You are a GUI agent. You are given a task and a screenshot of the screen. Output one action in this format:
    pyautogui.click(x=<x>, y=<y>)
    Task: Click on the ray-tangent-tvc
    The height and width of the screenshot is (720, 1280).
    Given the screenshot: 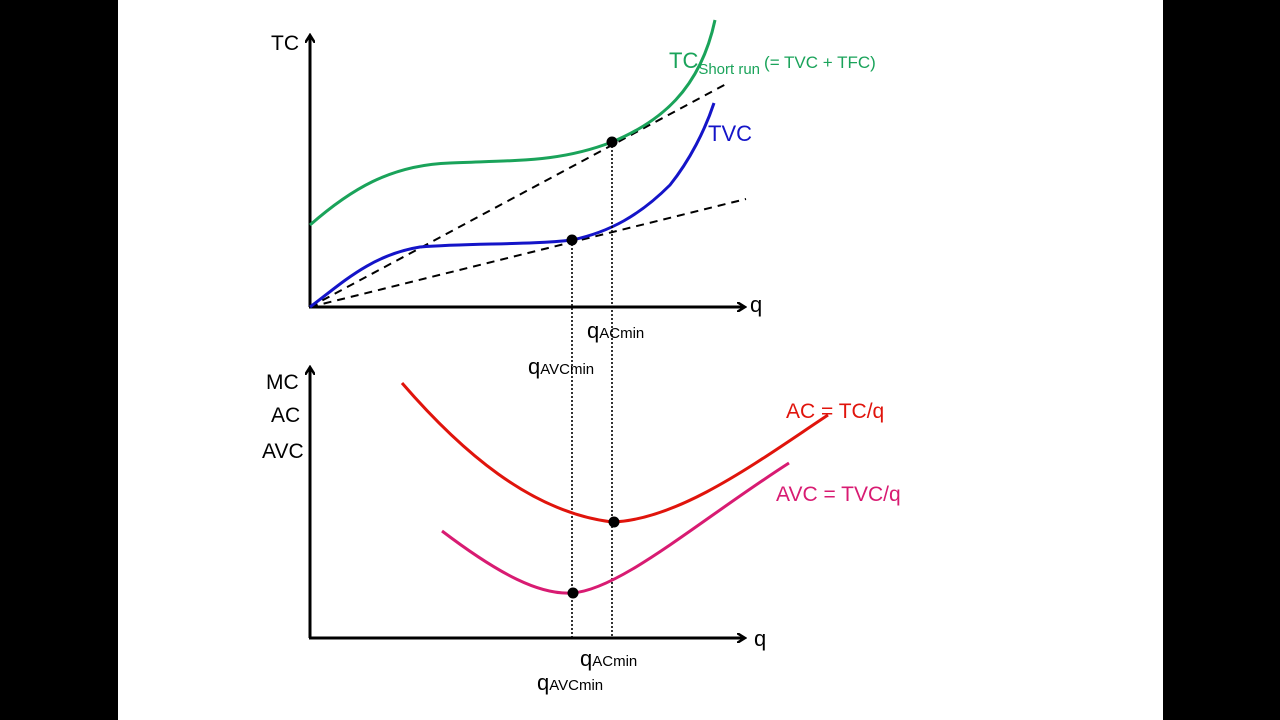 What is the action you would take?
    pyautogui.click(x=528, y=253)
    